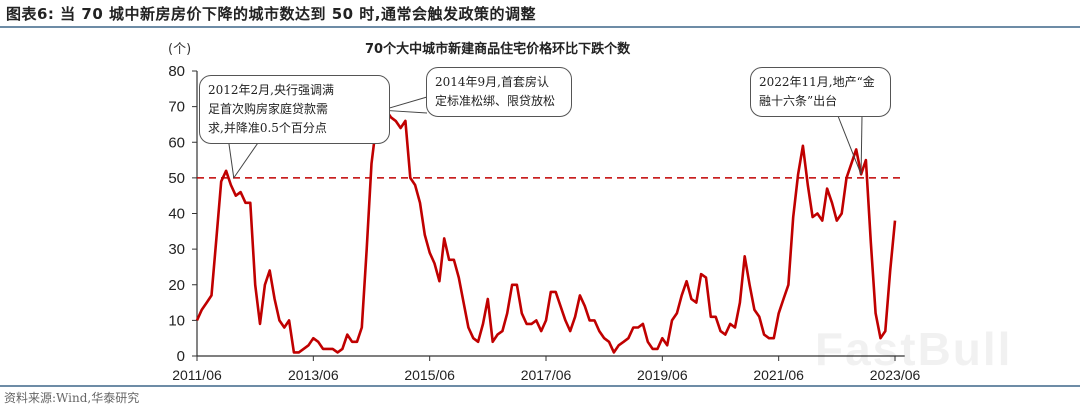 This screenshot has width=1080, height=408. What do you see at coordinates (429, 375) in the screenshot?
I see `x-tick-label: 2015/06` at bounding box center [429, 375].